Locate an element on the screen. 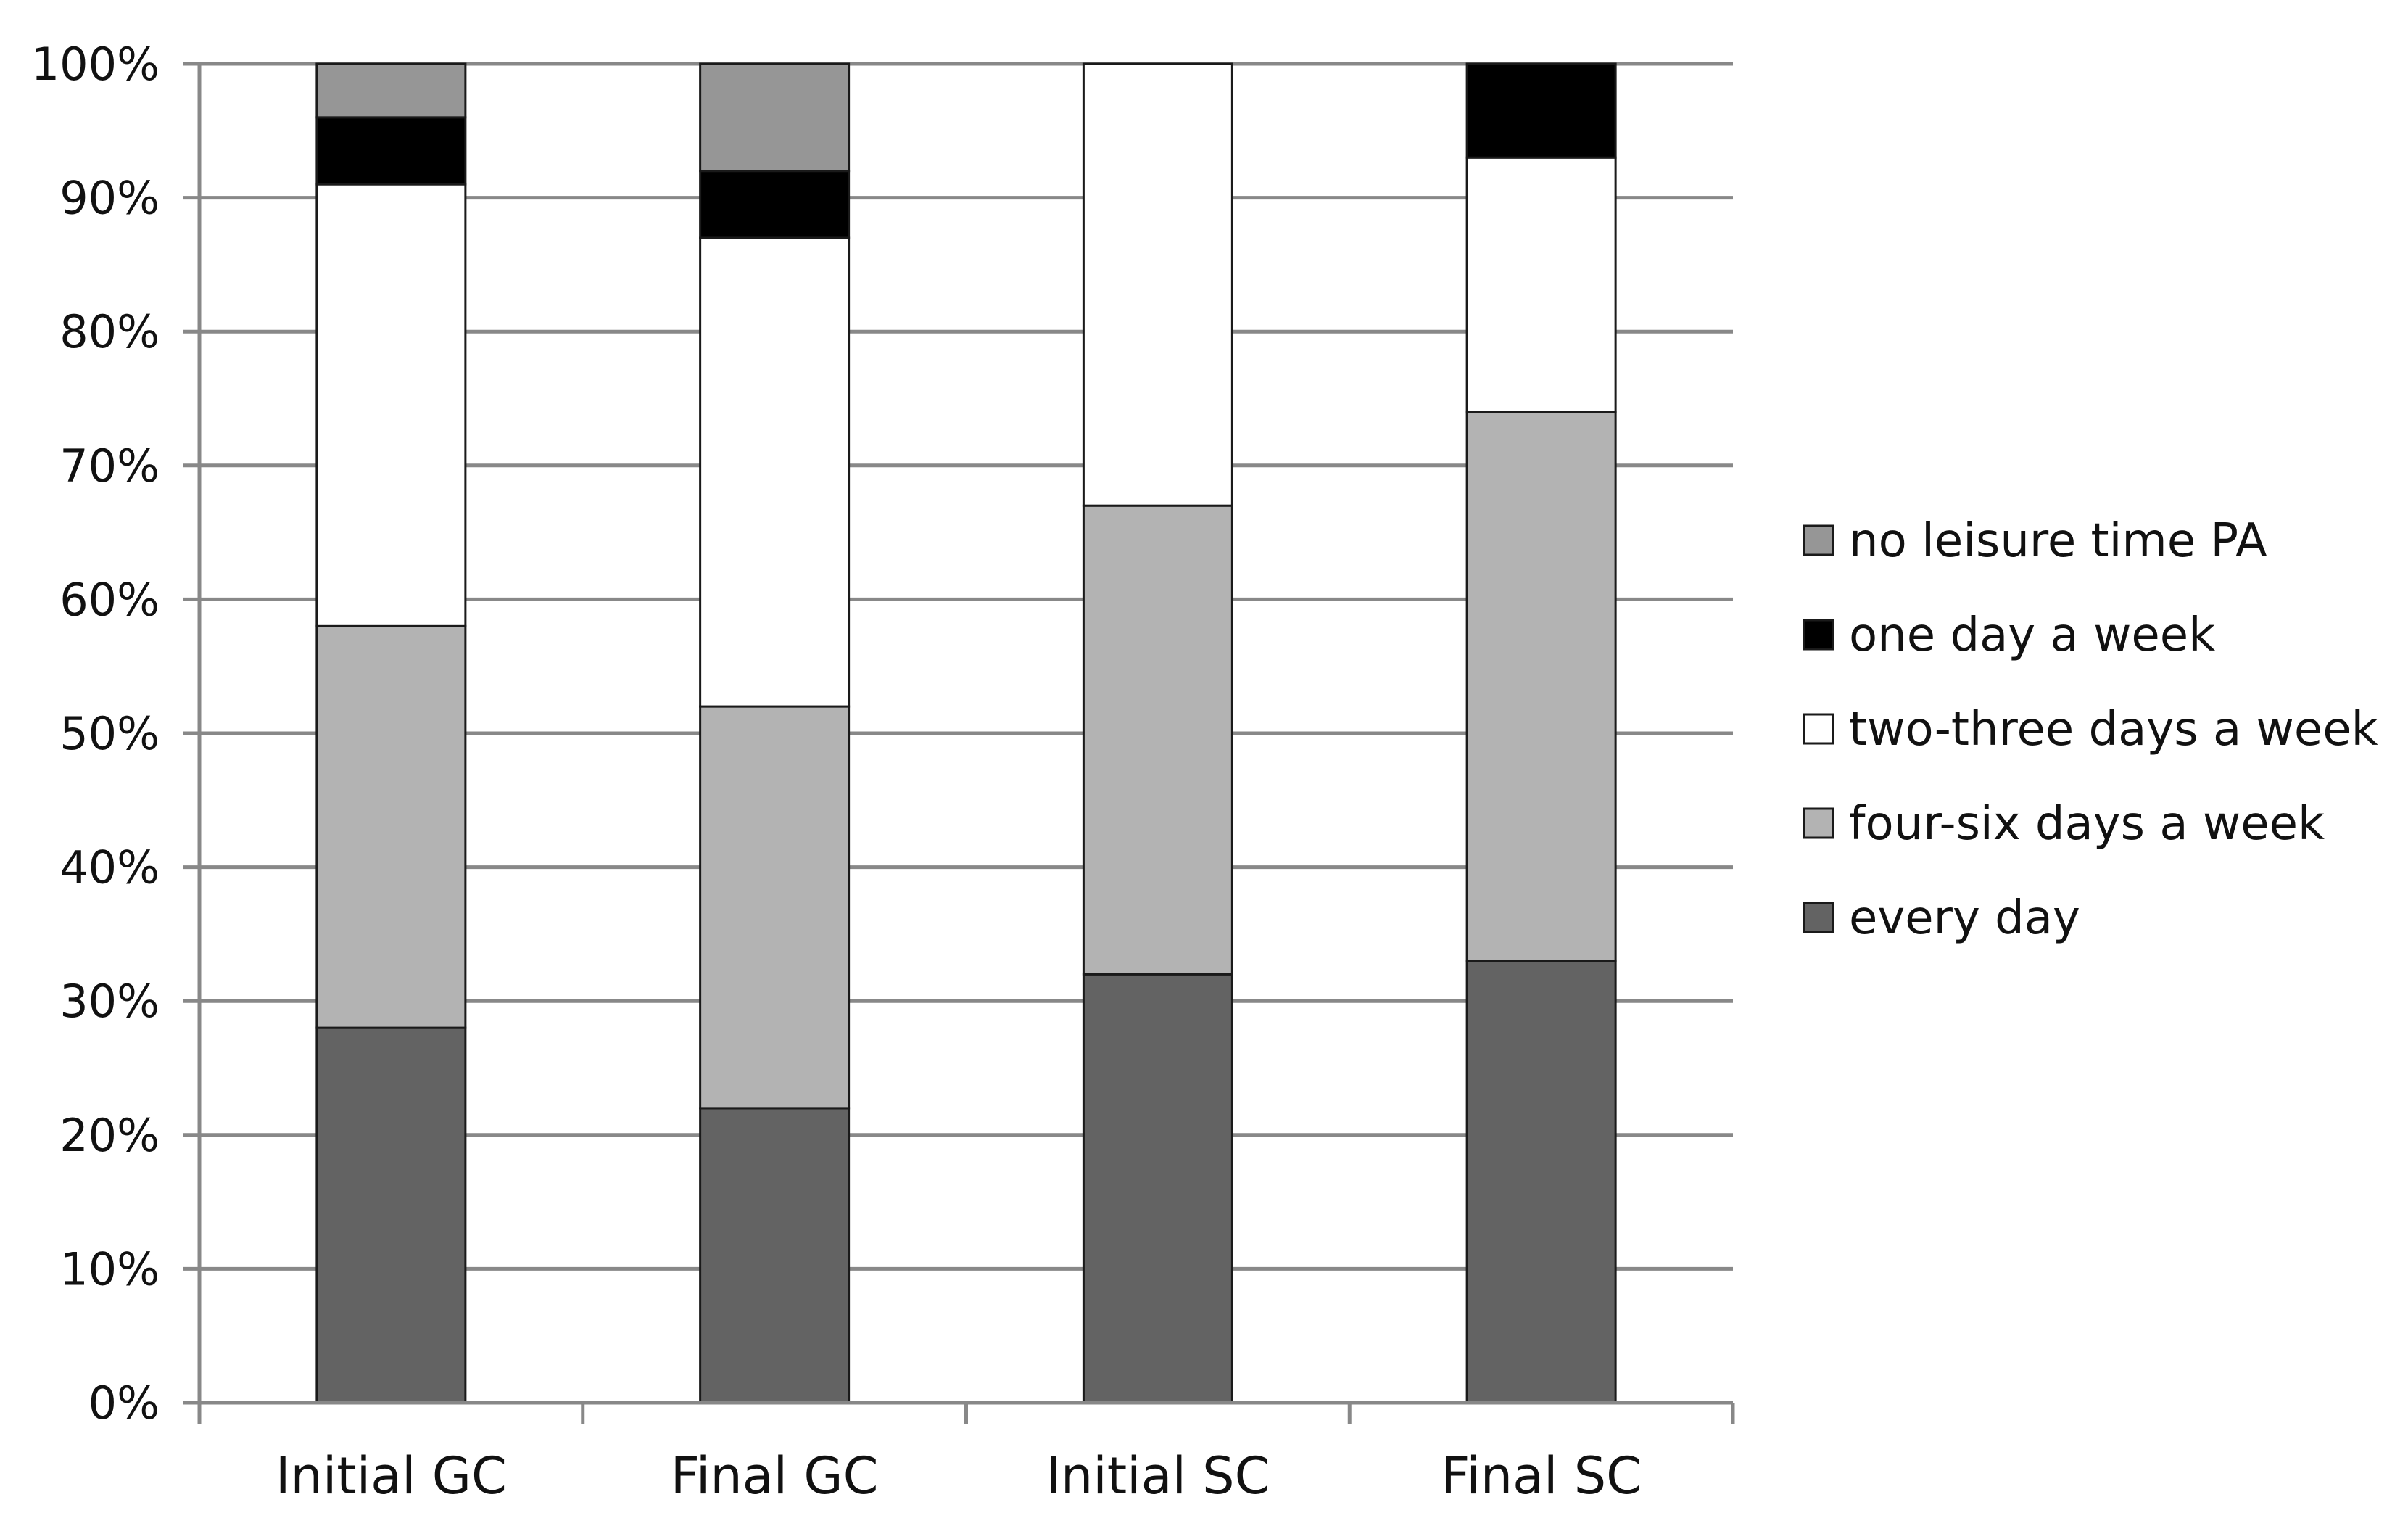 The width and height of the screenshot is (2408, 1526). y-tick-label: 20% is located at coordinates (109, 1135).